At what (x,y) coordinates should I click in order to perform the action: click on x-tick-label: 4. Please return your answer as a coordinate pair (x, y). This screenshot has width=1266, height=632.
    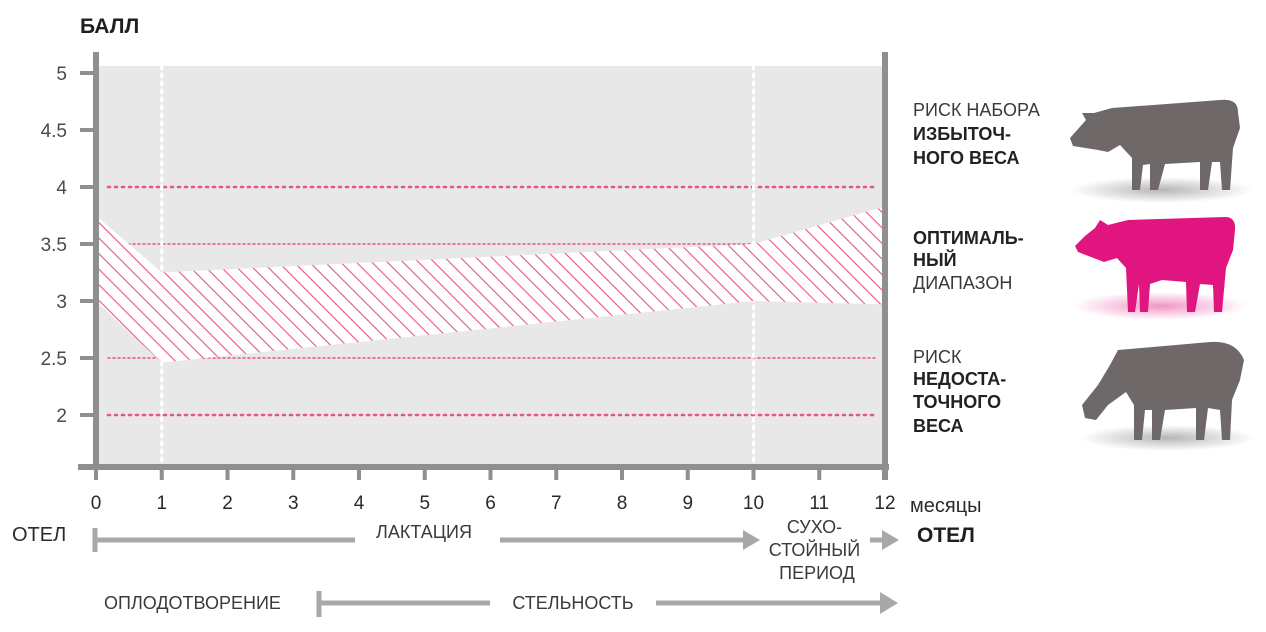
    Looking at the image, I should click on (359, 503).